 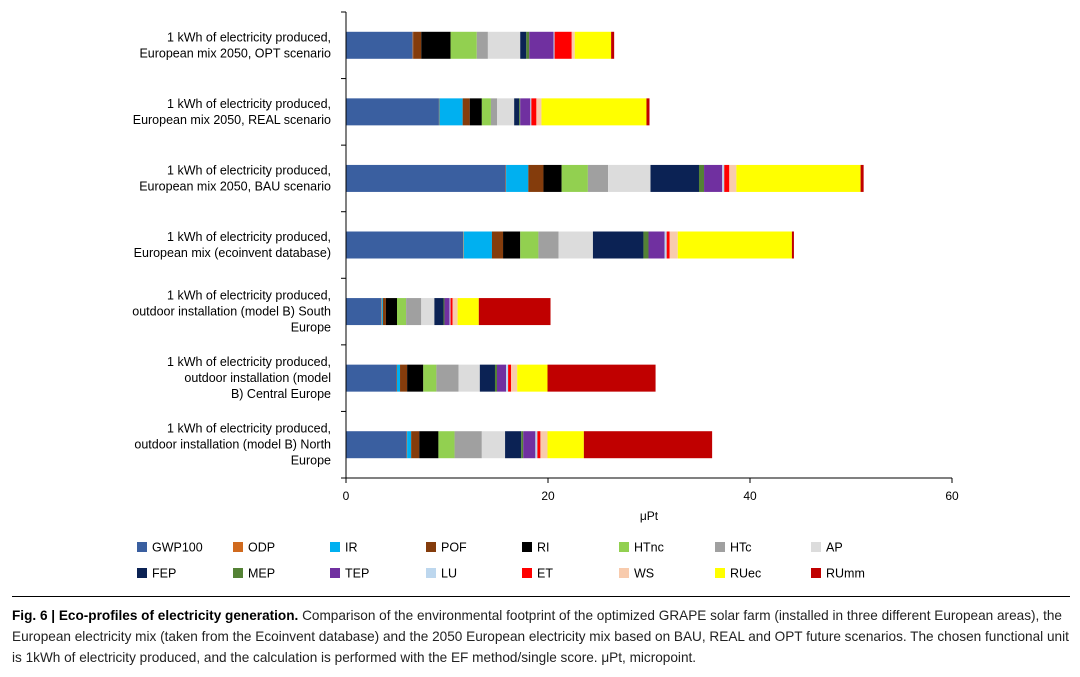 I want to click on legend-label-pof: POF, so click(x=454, y=548).